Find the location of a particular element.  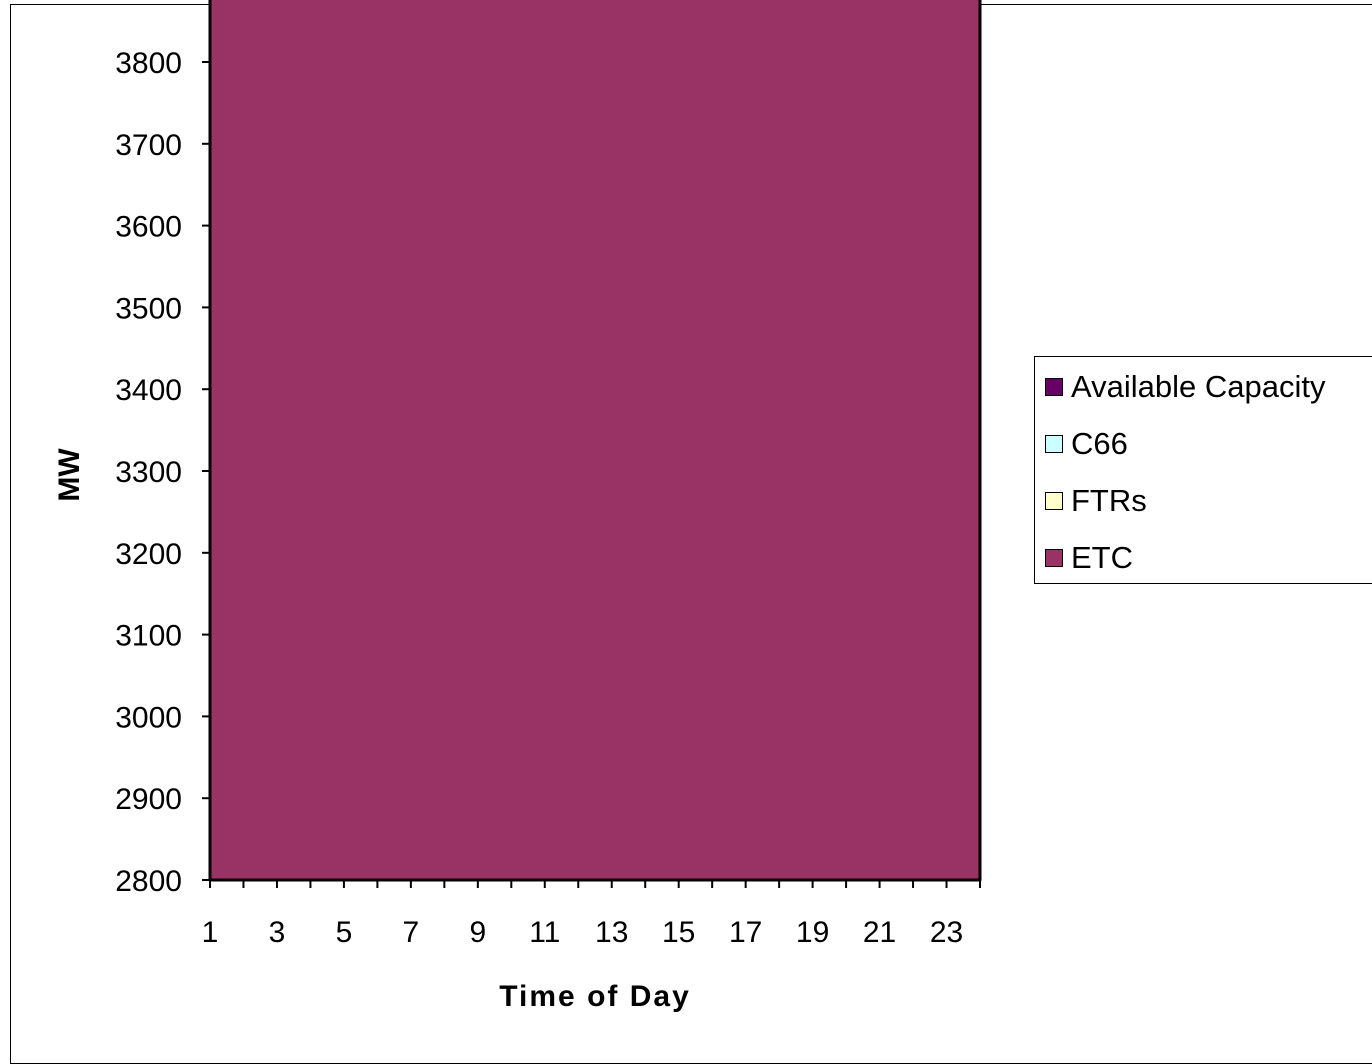

legend-label: FTRs is located at coordinates (1109, 500).